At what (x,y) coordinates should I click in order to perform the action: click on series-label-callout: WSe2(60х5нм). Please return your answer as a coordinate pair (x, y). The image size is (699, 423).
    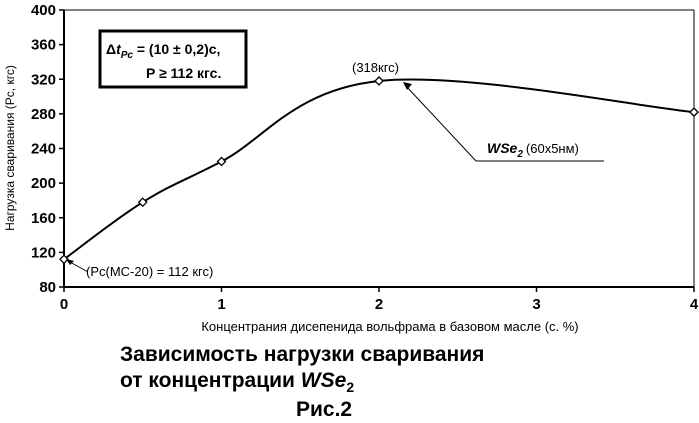
    Looking at the image, I should click on (503, 121).